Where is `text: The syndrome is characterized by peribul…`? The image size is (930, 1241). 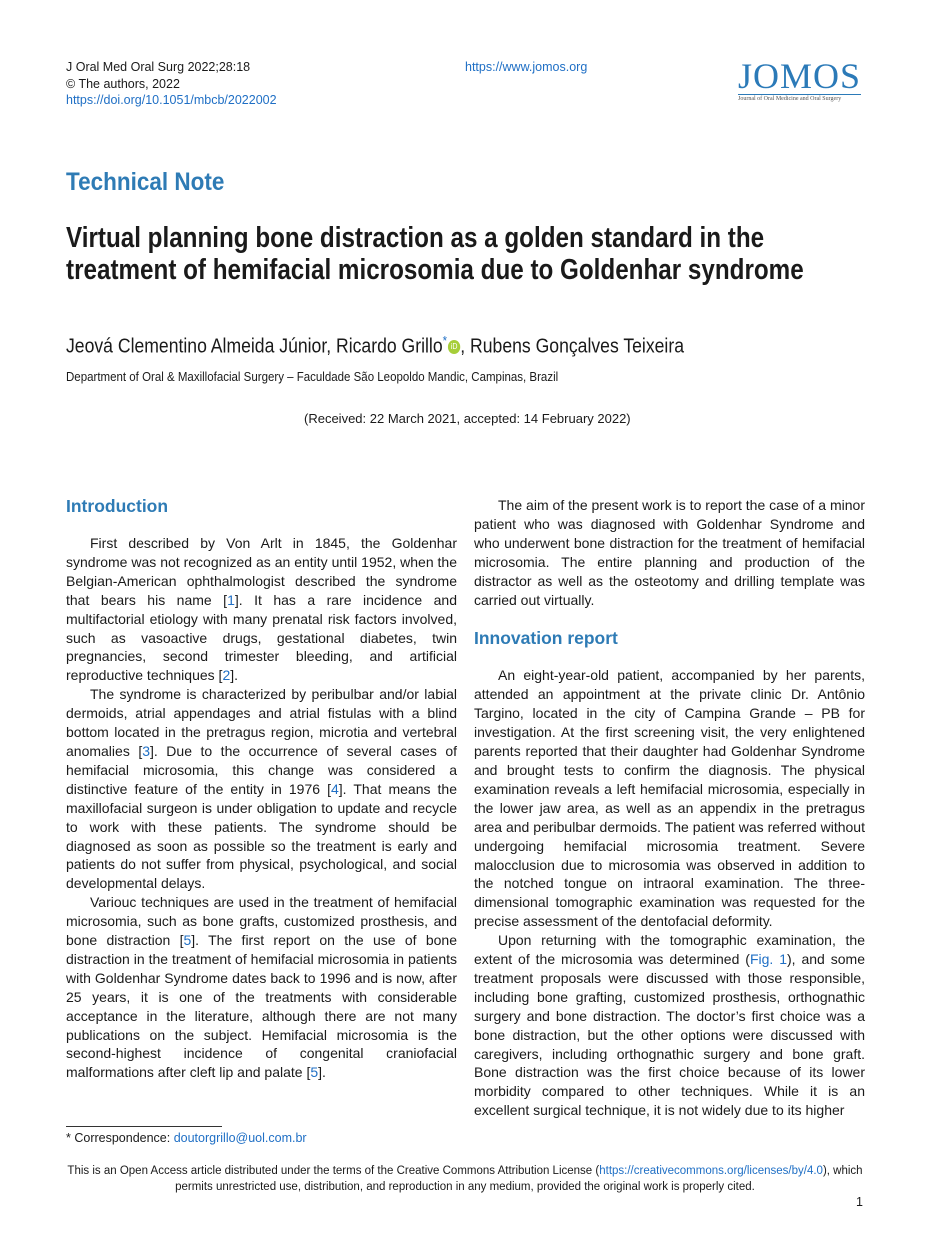
text: The syndrome is characterized by peribul… is located at coordinates (261, 722).